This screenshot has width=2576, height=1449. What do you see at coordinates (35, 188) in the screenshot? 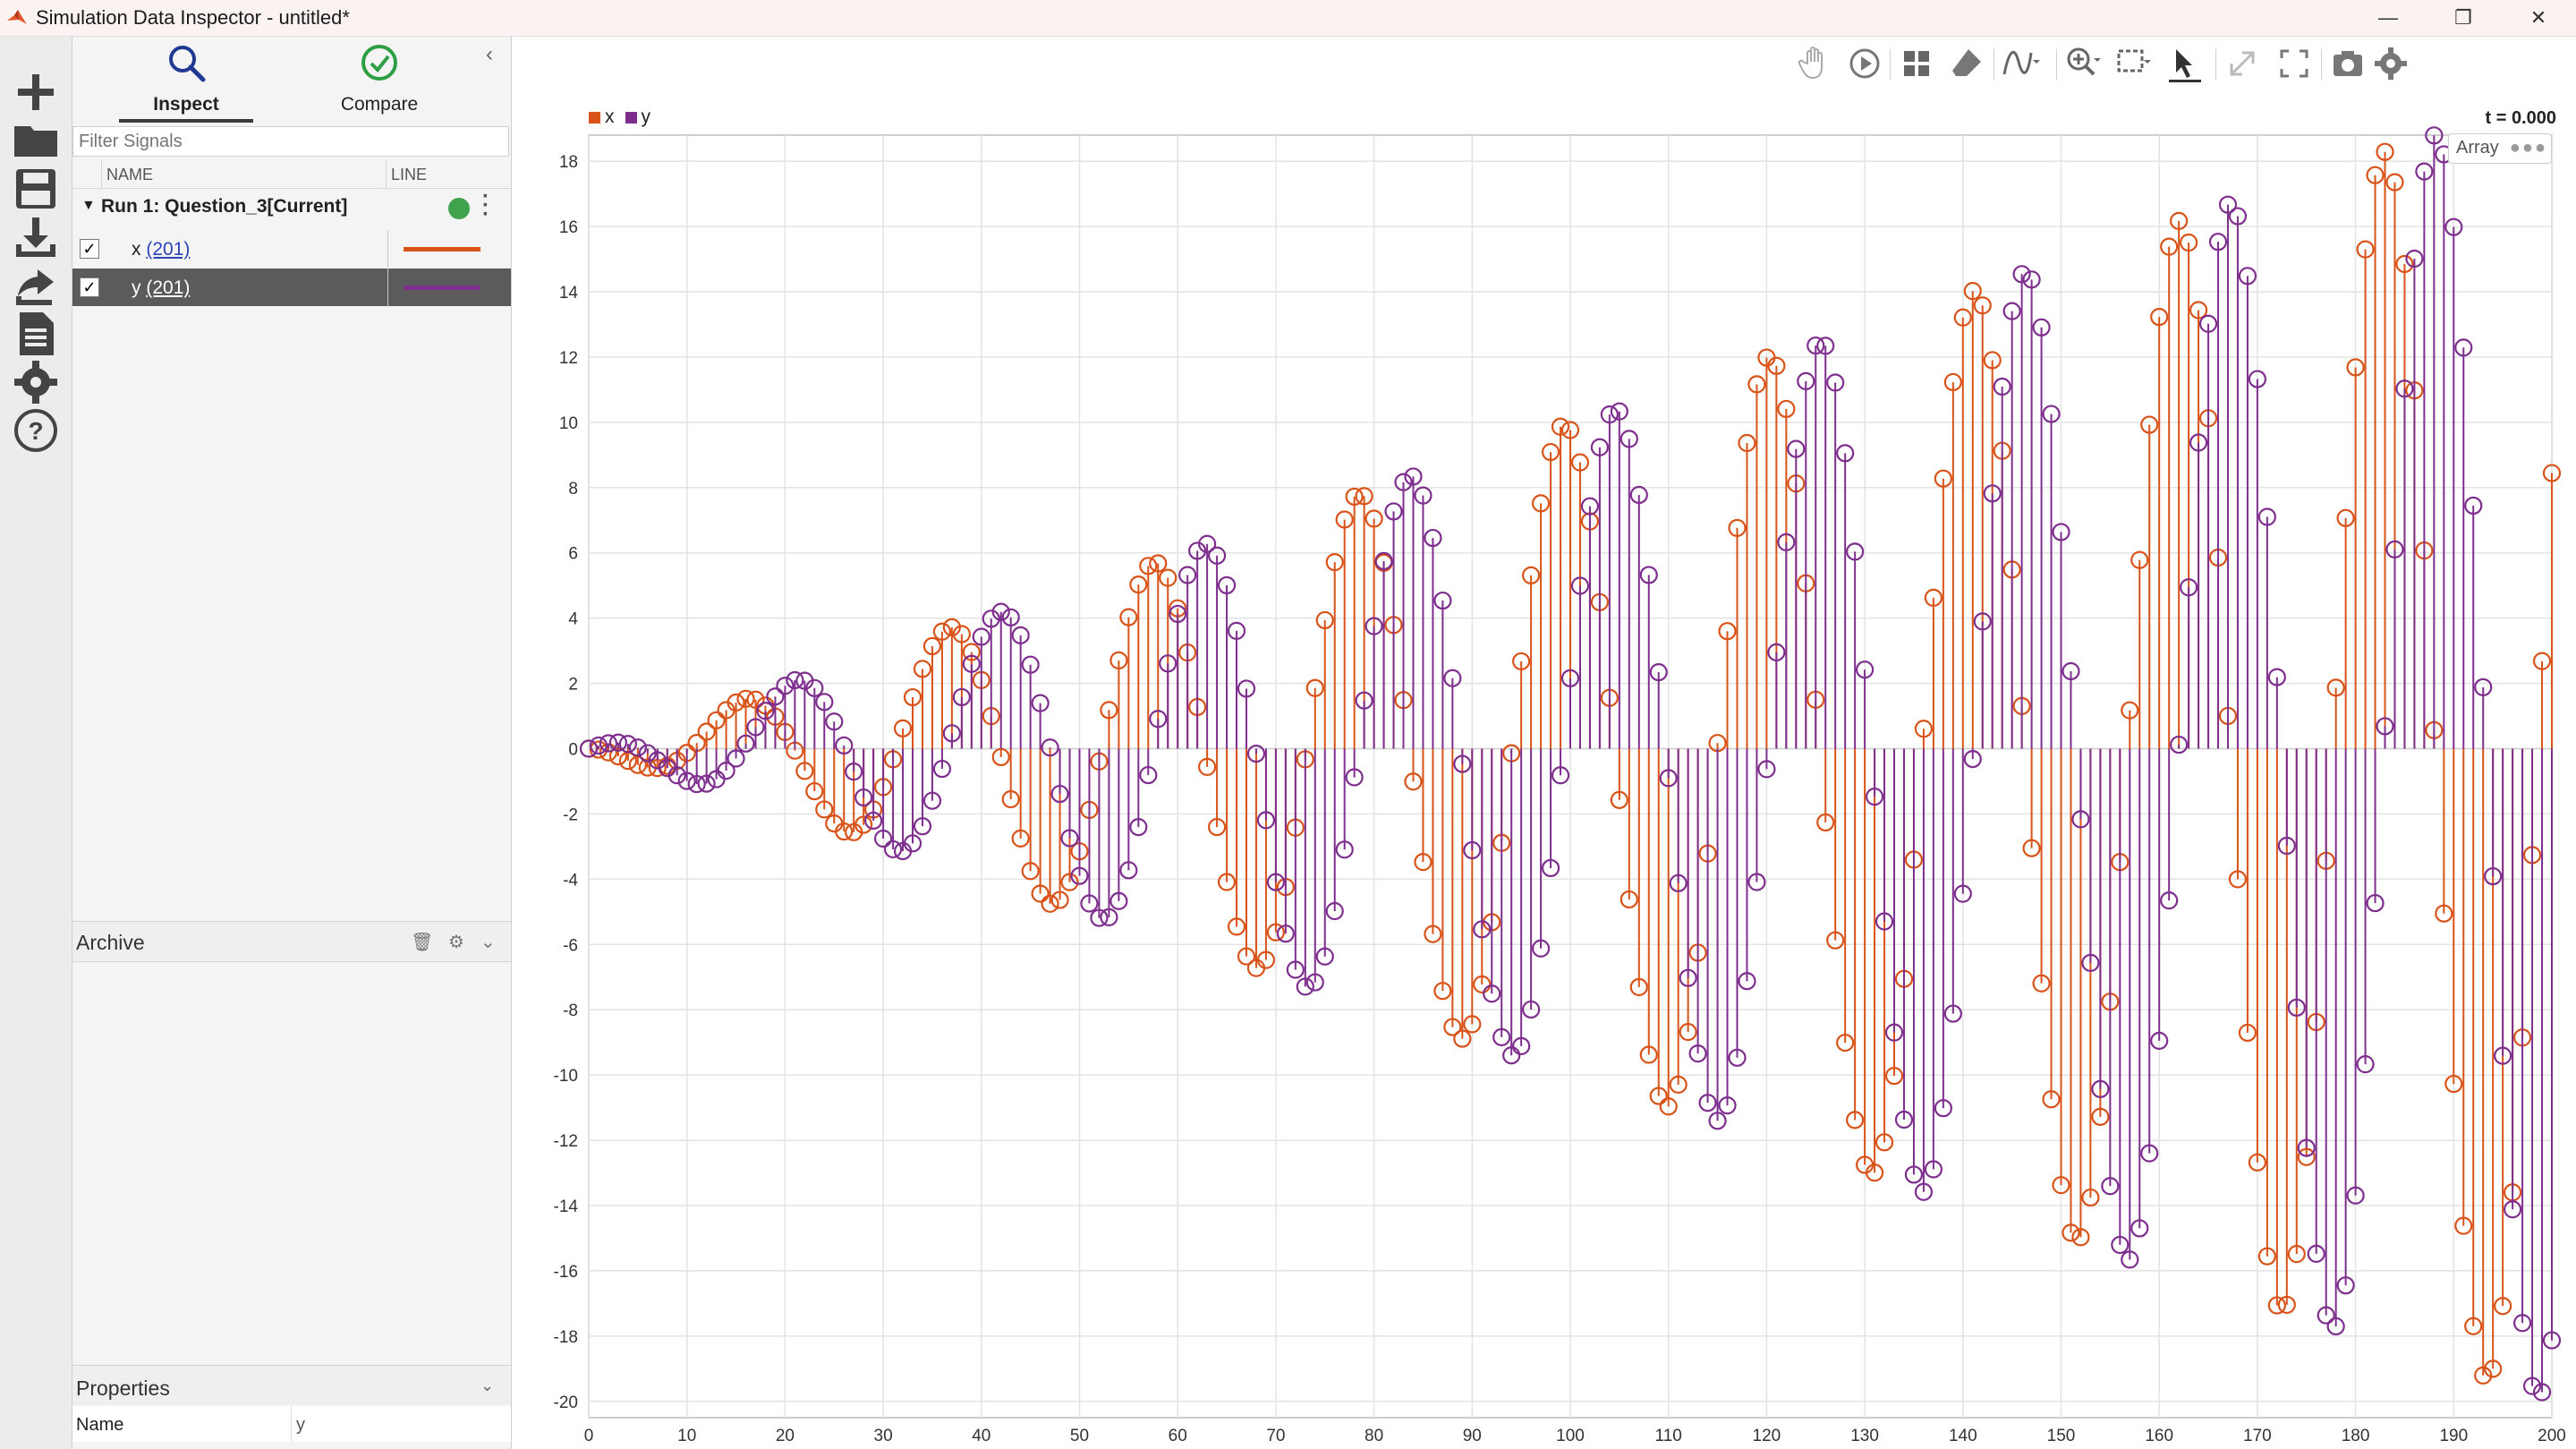
I see `save-button` at bounding box center [35, 188].